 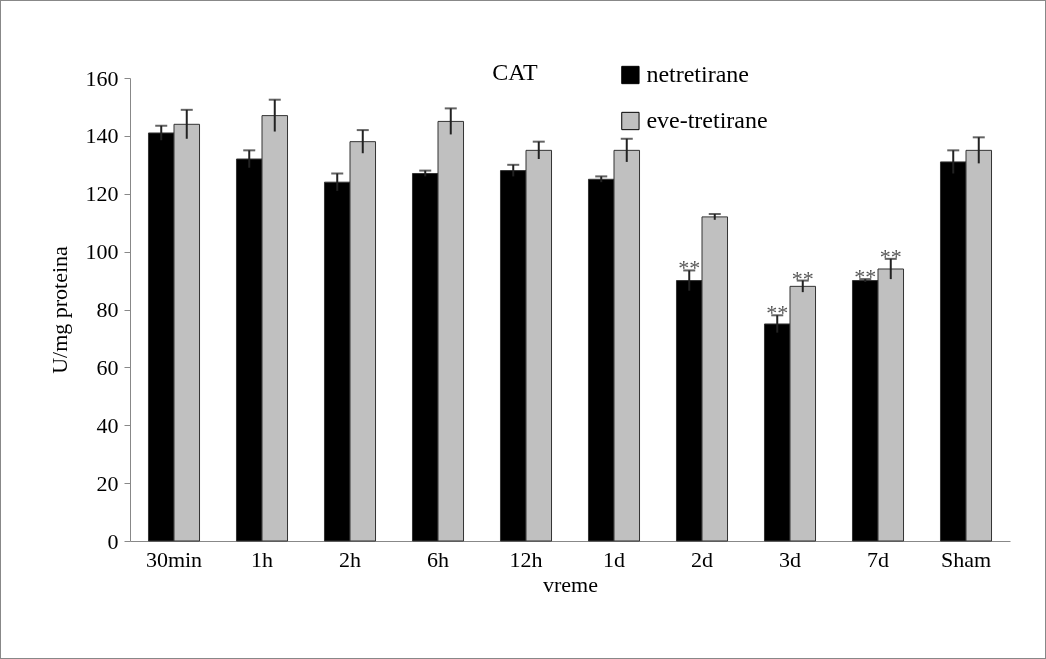 What do you see at coordinates (702, 559) in the screenshot?
I see `x-tick-label: 2d` at bounding box center [702, 559].